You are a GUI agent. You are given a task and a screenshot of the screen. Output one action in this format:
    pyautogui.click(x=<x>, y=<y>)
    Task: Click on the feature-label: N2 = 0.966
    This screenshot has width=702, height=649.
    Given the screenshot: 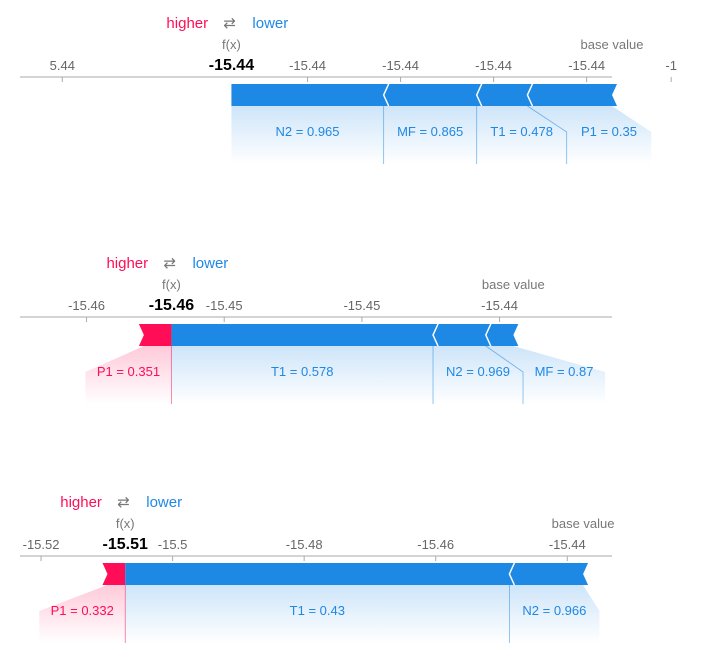 What is the action you would take?
    pyautogui.click(x=554, y=610)
    